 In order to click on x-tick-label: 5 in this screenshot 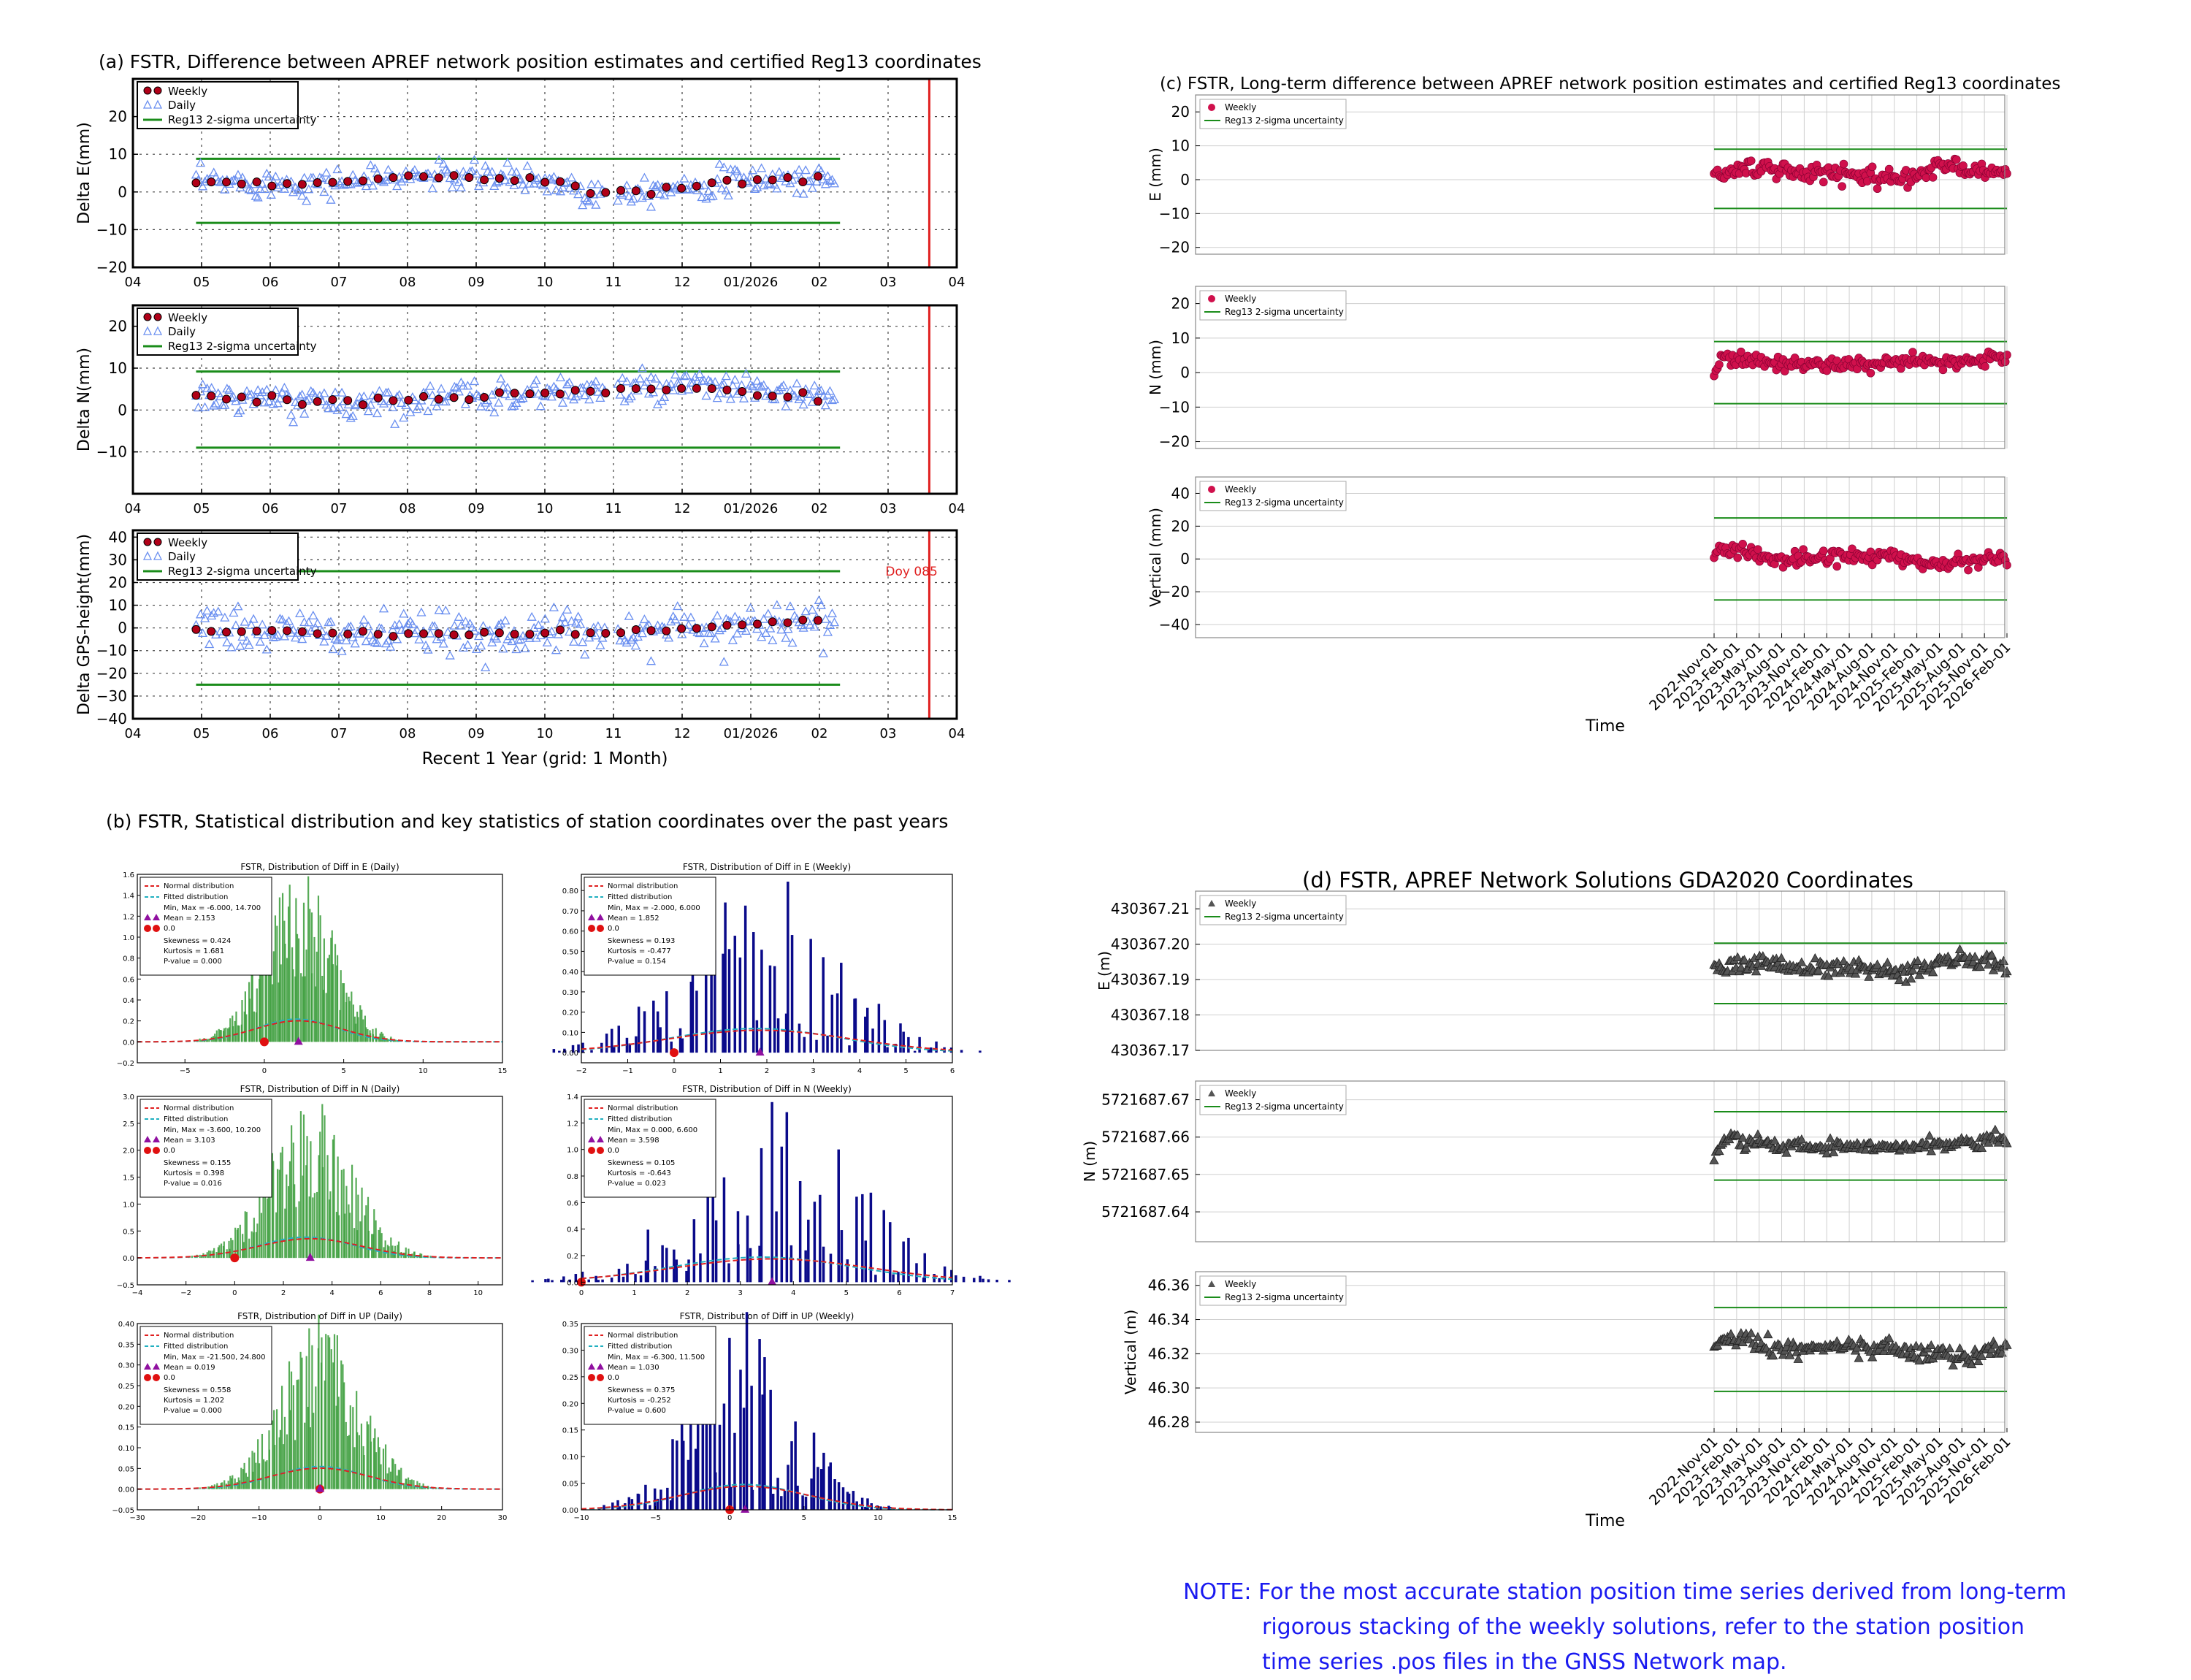, I will do `click(804, 1518)`.